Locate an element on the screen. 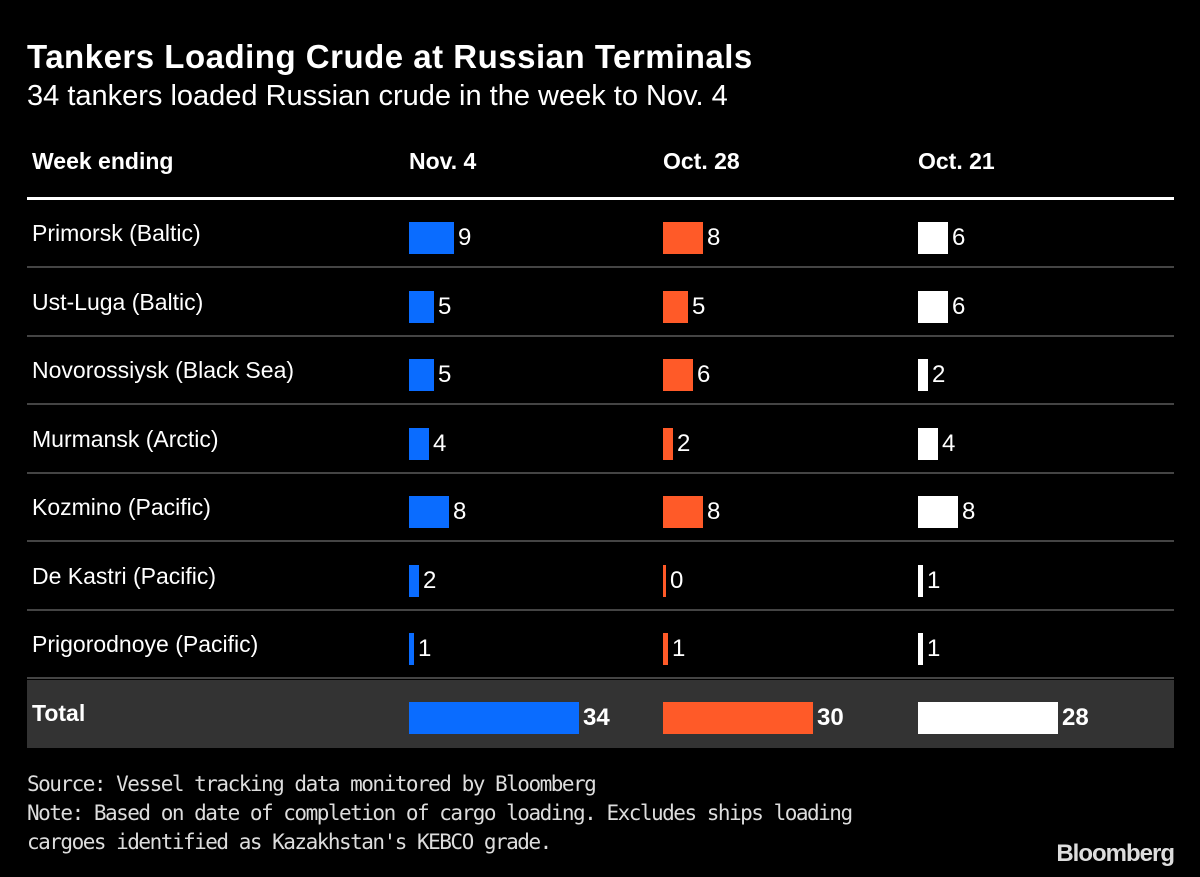 This screenshot has width=1200, height=877. header-divider is located at coordinates (600, 198).